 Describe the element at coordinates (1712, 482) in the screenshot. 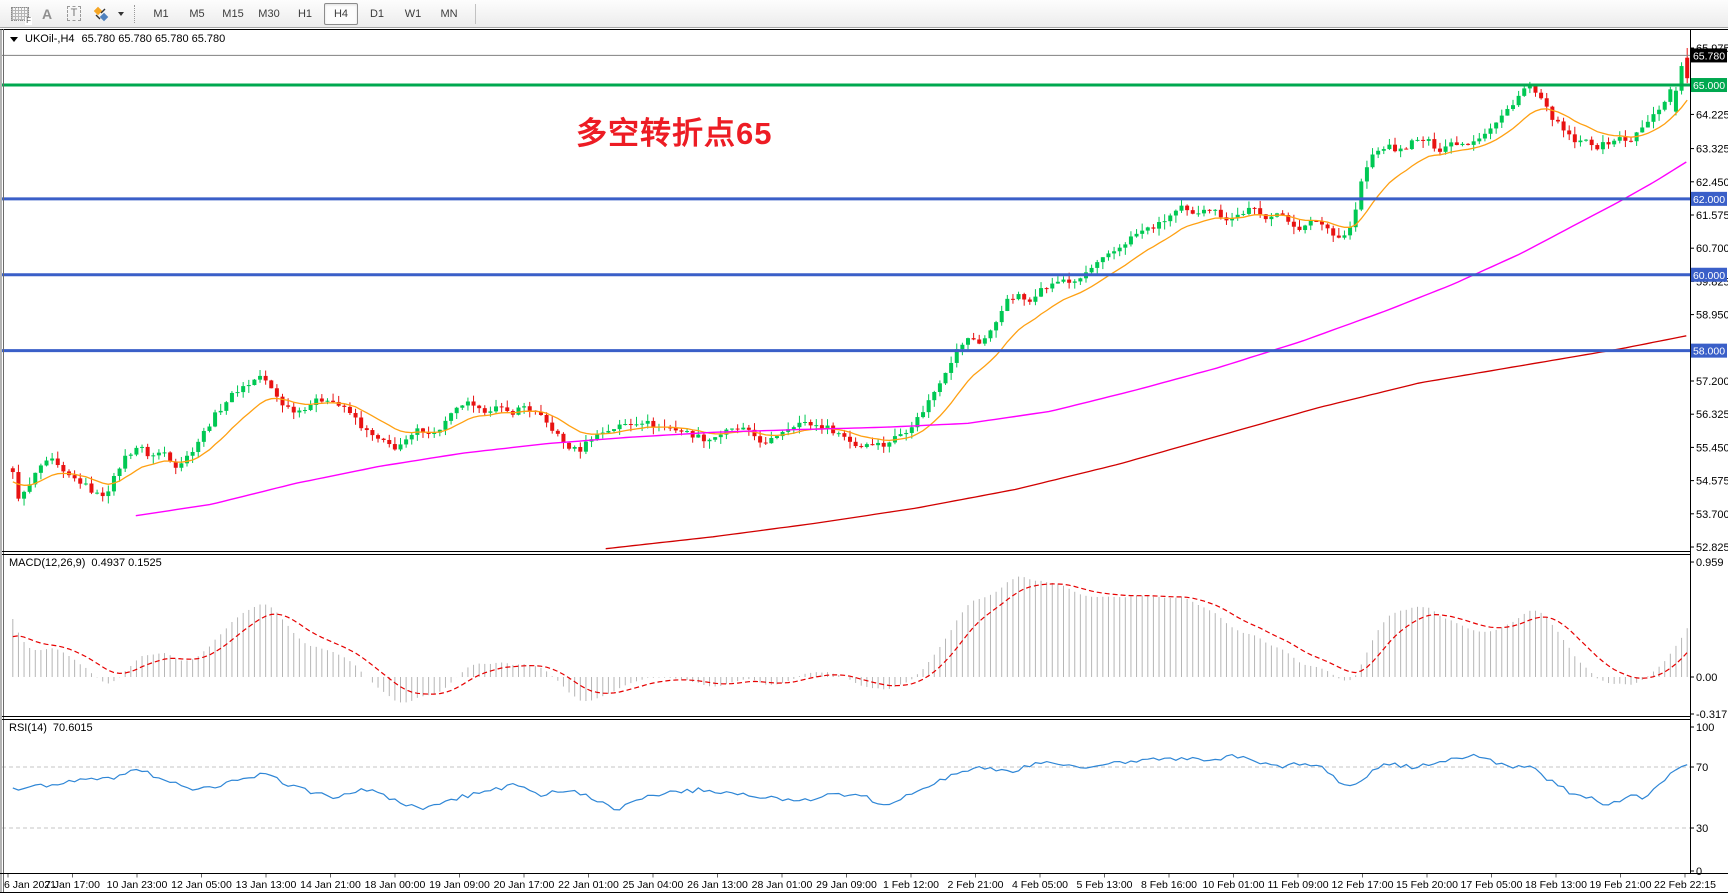

I see `price-tick-label: 54.575` at that location.